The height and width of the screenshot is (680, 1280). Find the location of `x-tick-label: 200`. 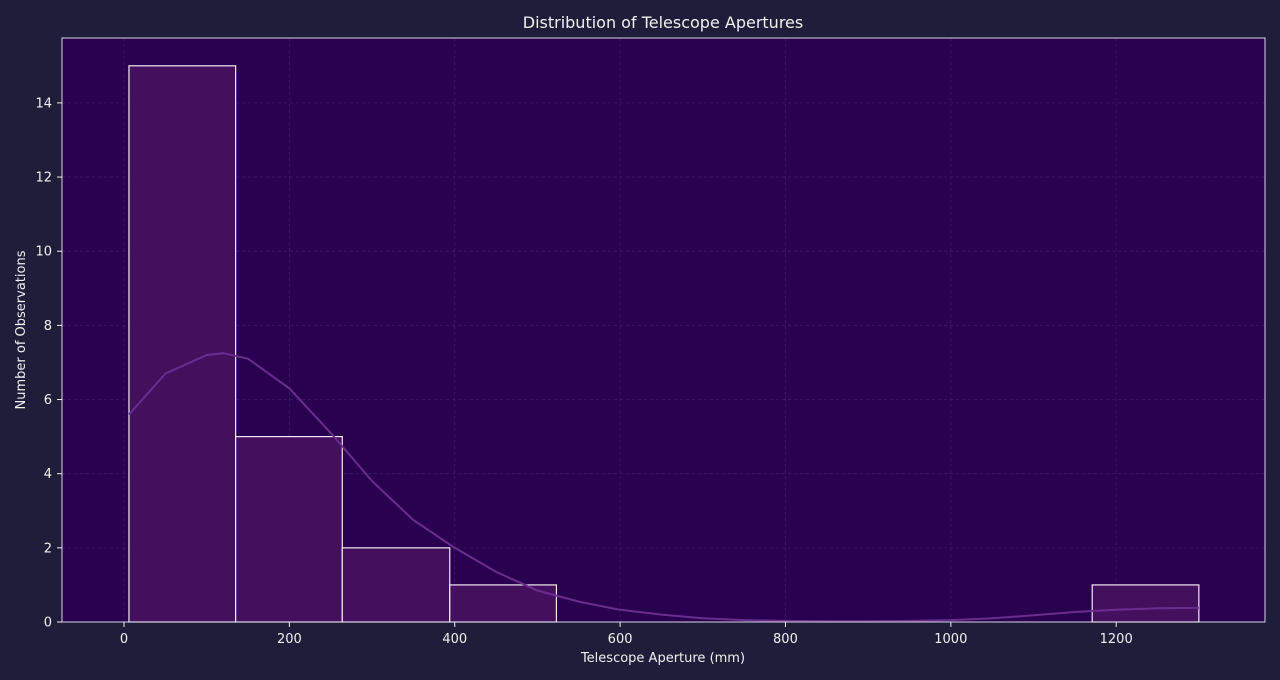

x-tick-label: 200 is located at coordinates (289, 639).